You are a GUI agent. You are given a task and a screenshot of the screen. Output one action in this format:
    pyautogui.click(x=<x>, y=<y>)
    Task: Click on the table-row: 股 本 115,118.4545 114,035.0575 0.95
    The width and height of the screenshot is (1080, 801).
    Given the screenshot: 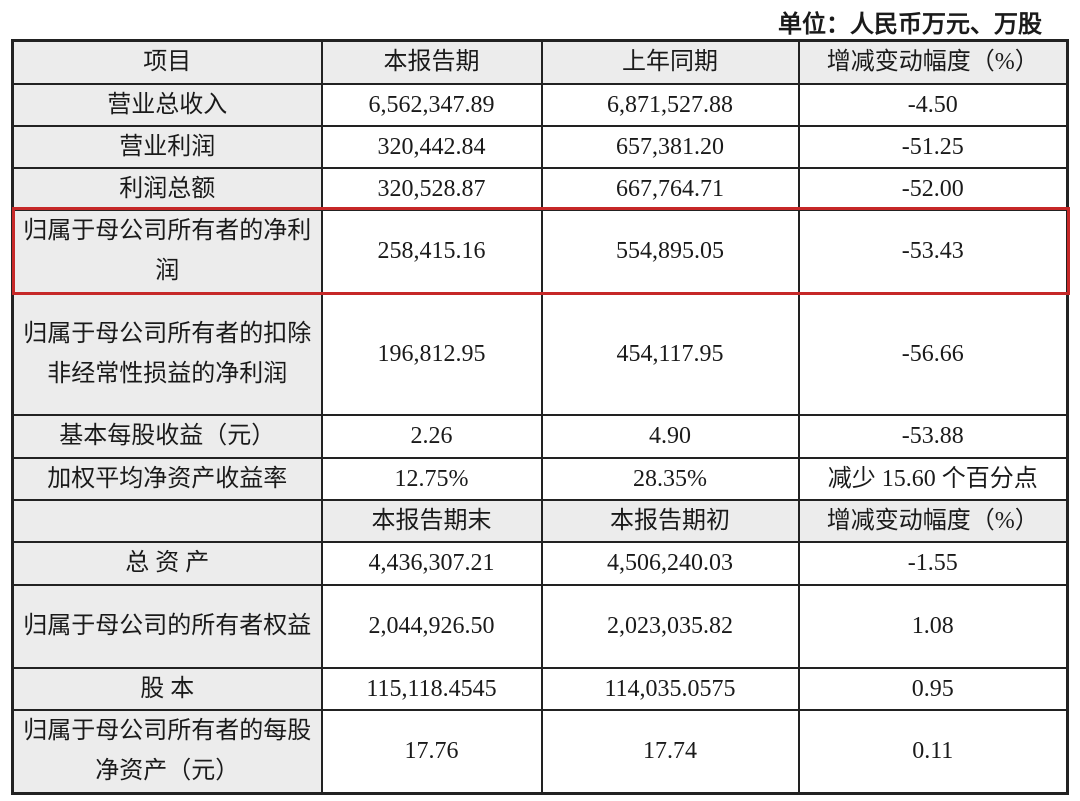 What is the action you would take?
    pyautogui.click(x=540, y=688)
    